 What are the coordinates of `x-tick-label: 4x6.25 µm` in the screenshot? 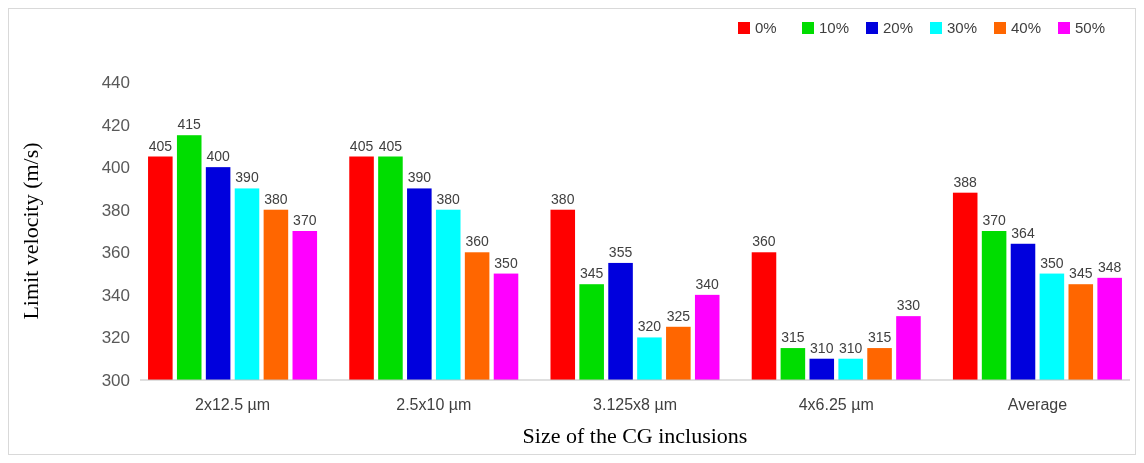 It's located at (836, 404).